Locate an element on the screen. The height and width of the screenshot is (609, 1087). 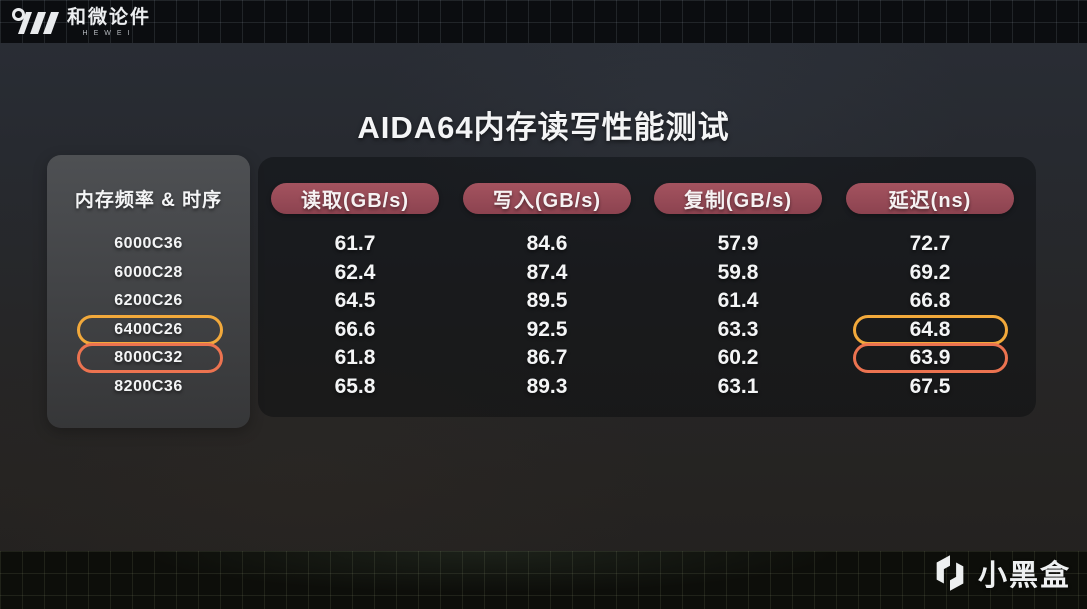
highlight-outline-latency-6400C26 is located at coordinates (930, 329).